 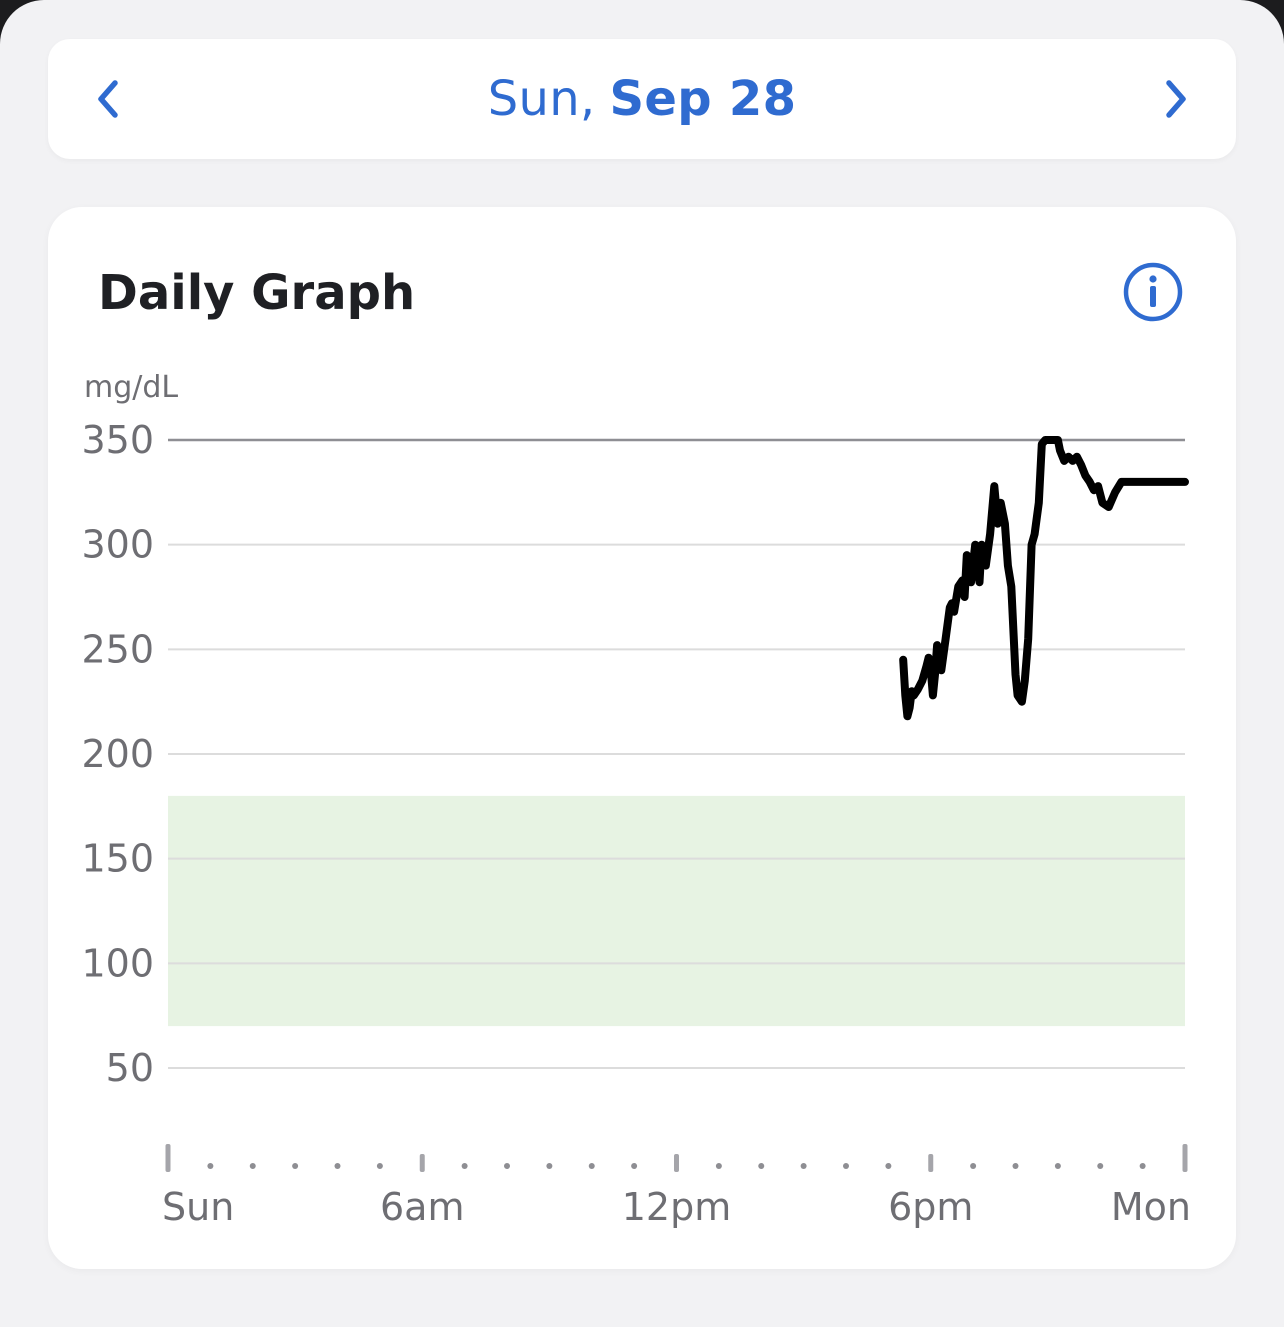 I want to click on y-axis-unit-label: mg/dL, so click(x=131, y=387).